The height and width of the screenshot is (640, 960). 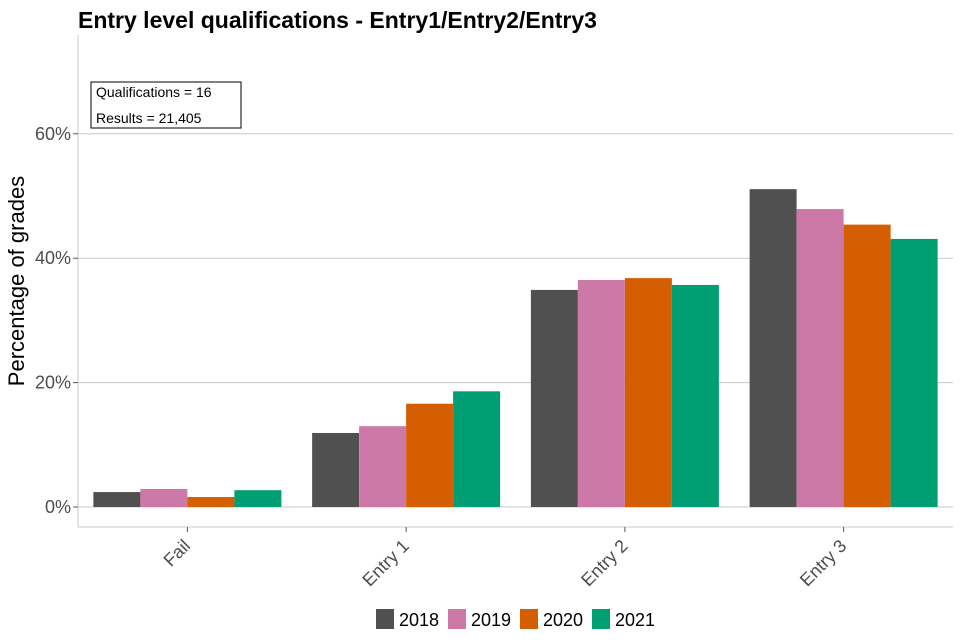 I want to click on bar-2020-fail, so click(x=211, y=502).